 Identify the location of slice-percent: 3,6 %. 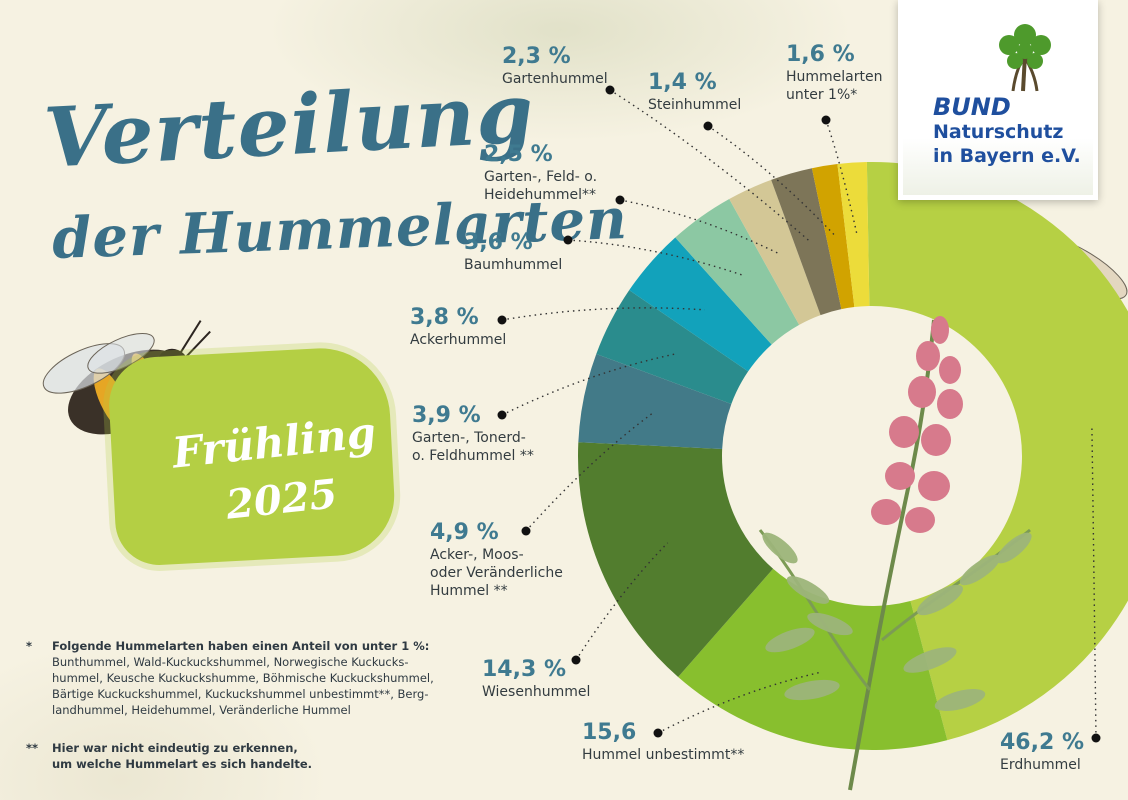
(498, 242).